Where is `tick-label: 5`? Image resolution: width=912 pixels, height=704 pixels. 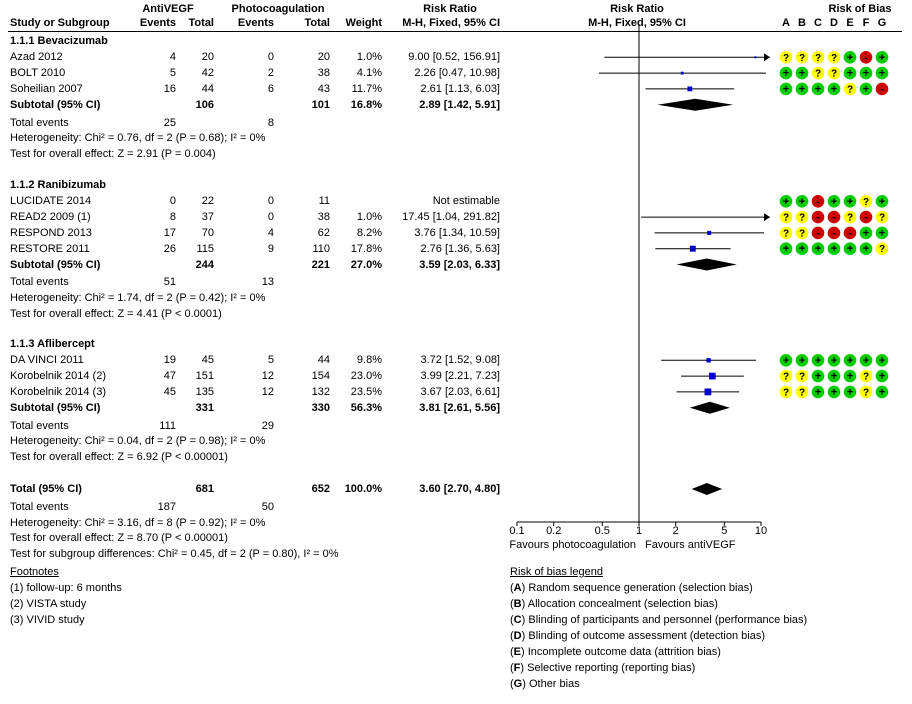
tick-label: 5 is located at coordinates (724, 531).